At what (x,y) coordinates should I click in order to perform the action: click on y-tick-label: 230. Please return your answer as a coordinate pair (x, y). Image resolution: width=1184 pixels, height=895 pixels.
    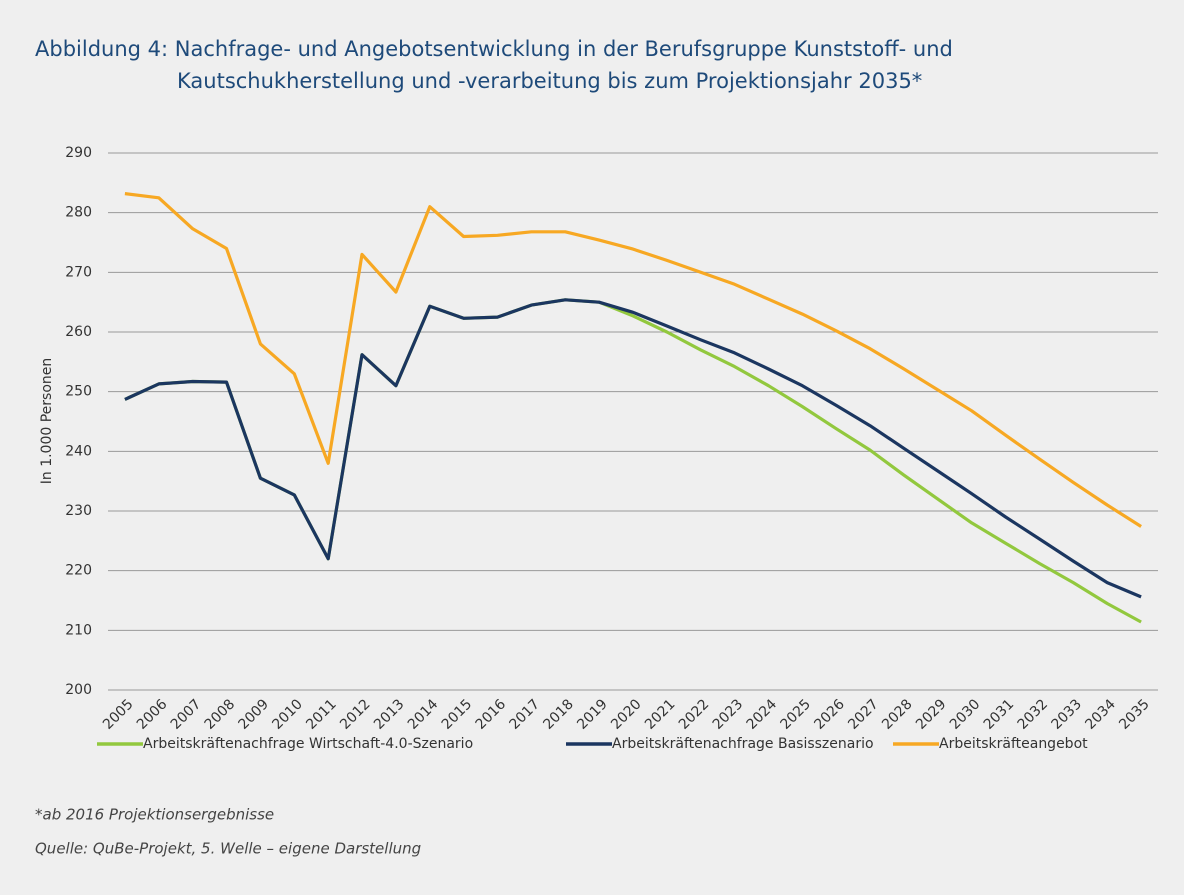
    Looking at the image, I should click on (78, 511).